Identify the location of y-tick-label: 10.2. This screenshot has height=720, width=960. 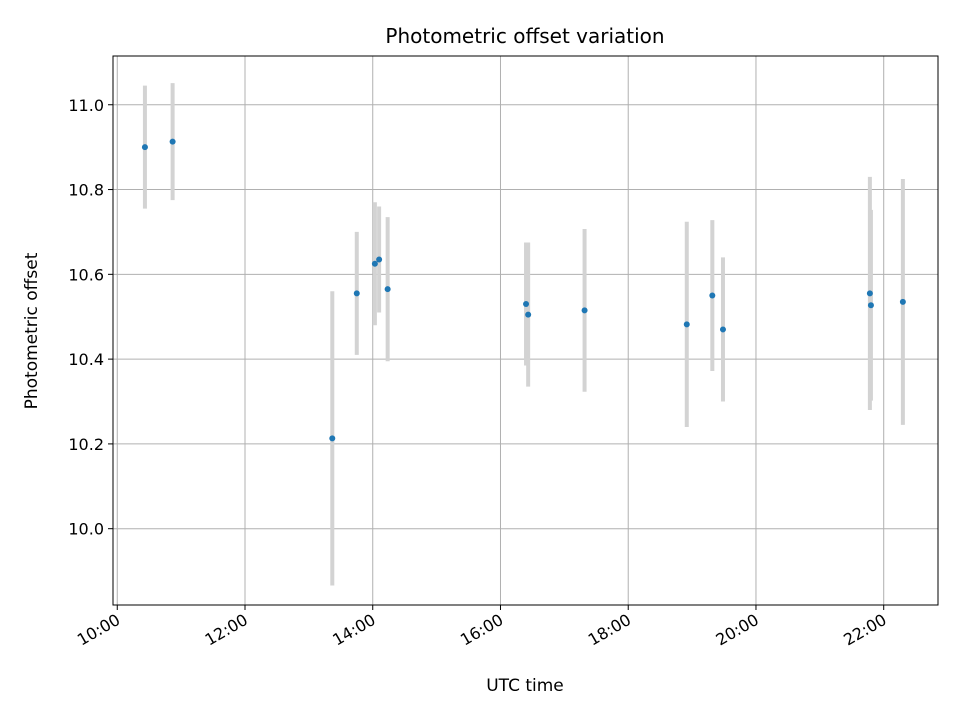
(86, 444).